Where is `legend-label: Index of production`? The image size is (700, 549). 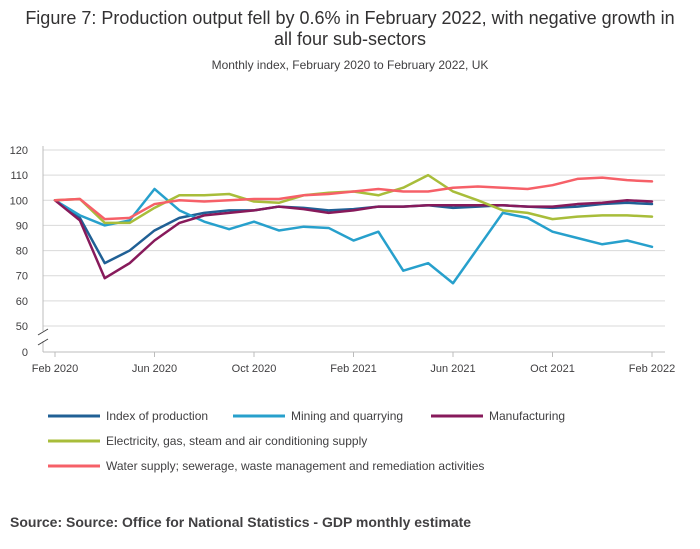 legend-label: Index of production is located at coordinates (157, 416).